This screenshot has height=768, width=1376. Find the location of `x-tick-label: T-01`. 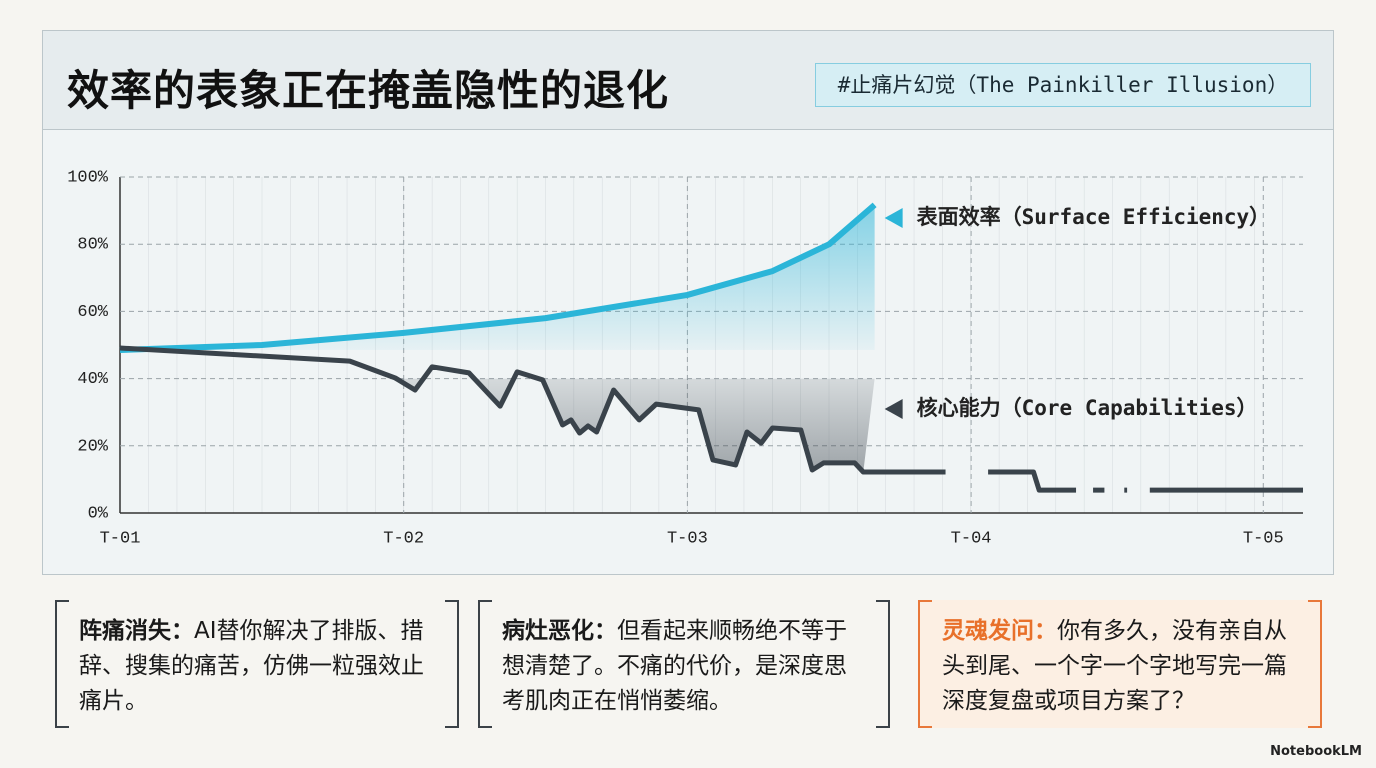

x-tick-label: T-01 is located at coordinates (120, 538).